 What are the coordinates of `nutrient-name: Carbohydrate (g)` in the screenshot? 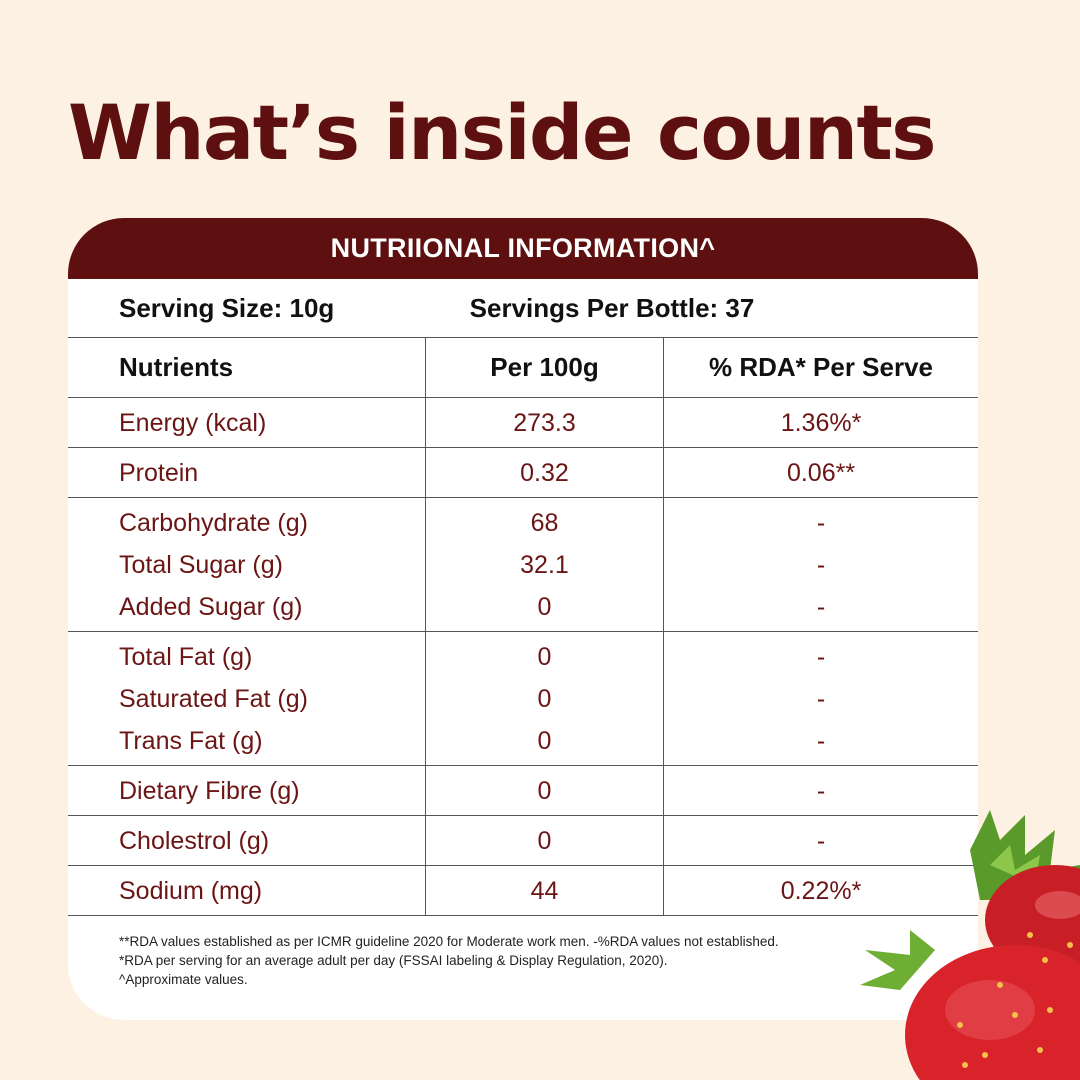 It's located at (213, 522).